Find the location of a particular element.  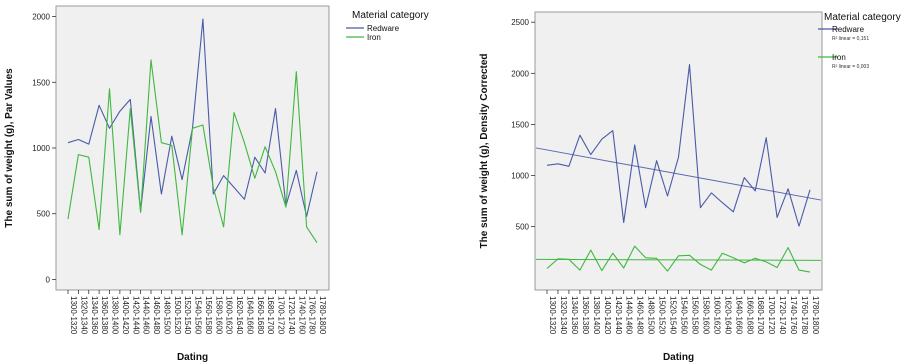

fit-line-iron is located at coordinates (678, 259).